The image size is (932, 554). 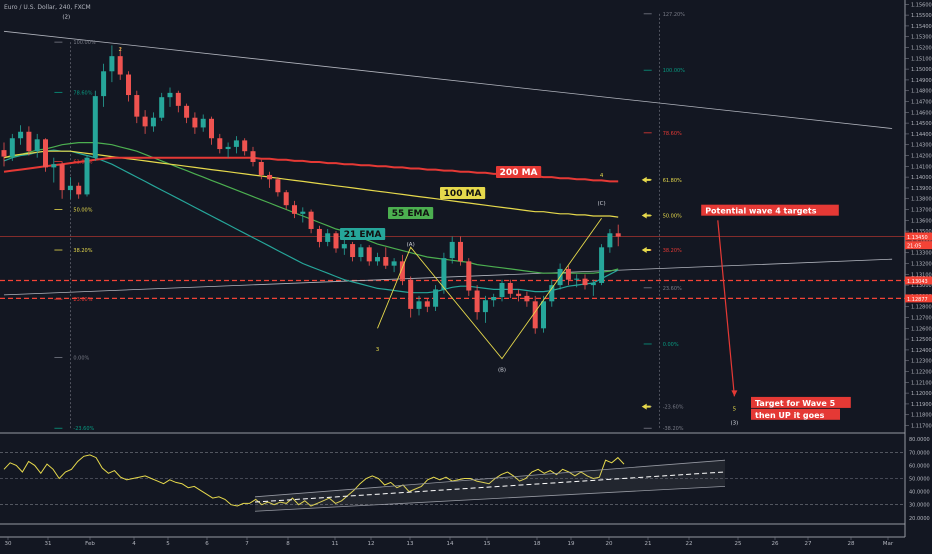 What do you see at coordinates (921, 49) in the screenshot?
I see `y-tick-label: 1.15200` at bounding box center [921, 49].